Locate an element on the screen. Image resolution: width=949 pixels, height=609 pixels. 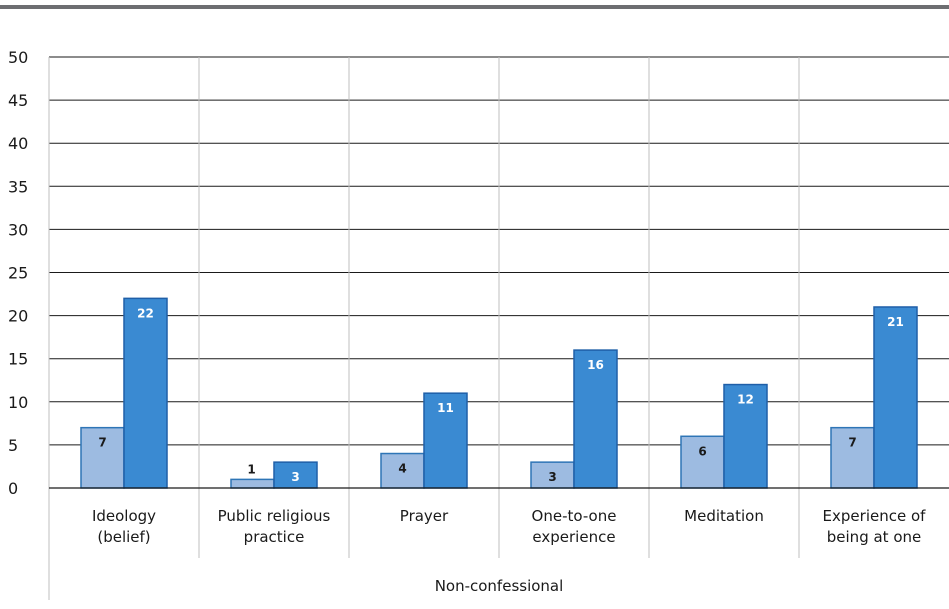
data-label: 12 is located at coordinates (745, 400).